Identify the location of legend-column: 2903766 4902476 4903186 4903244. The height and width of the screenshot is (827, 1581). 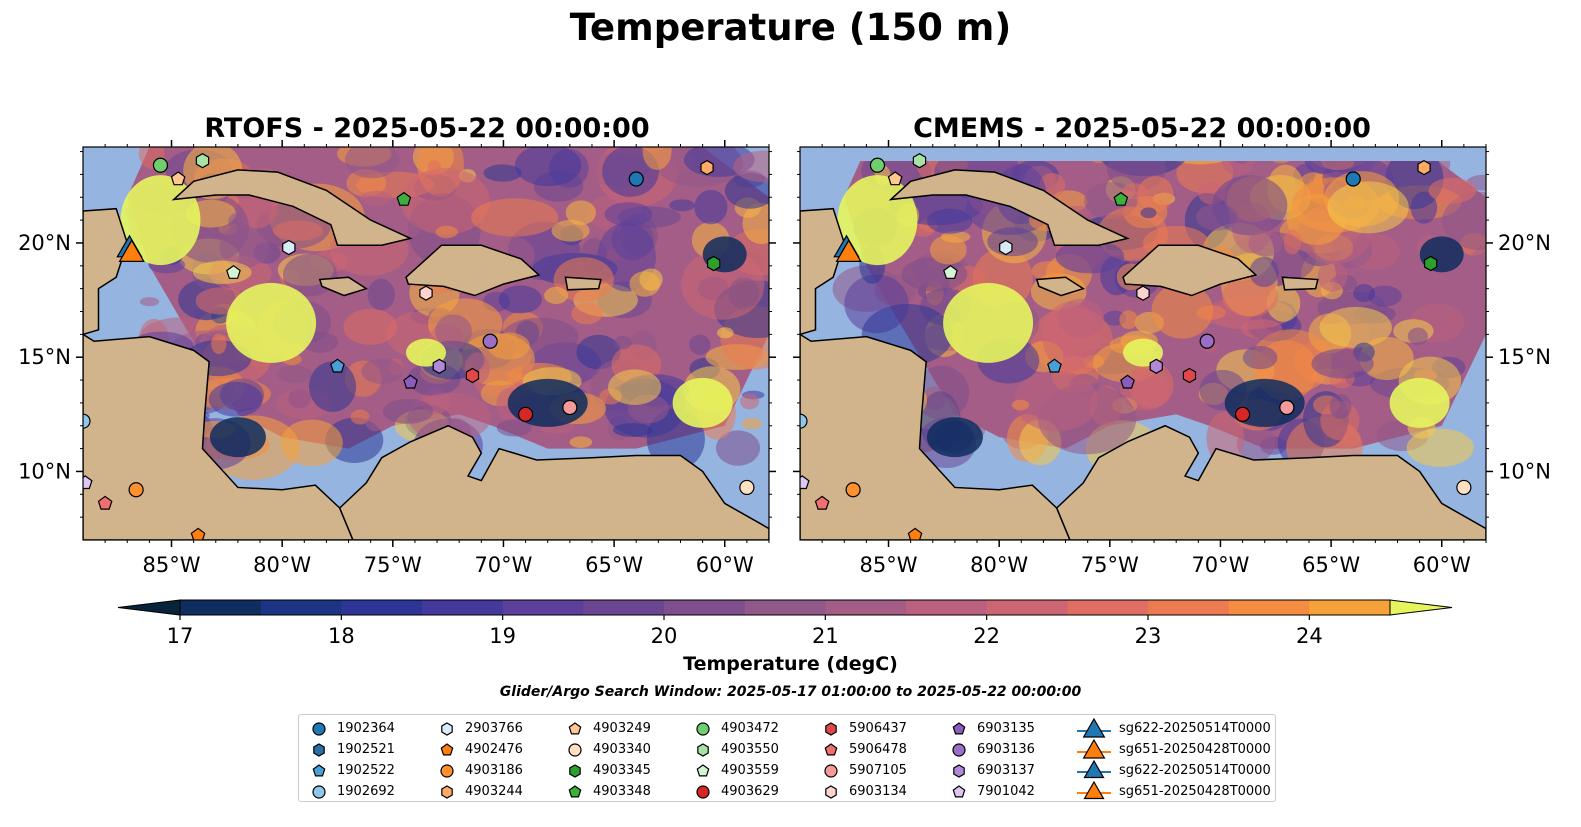
(480, 760).